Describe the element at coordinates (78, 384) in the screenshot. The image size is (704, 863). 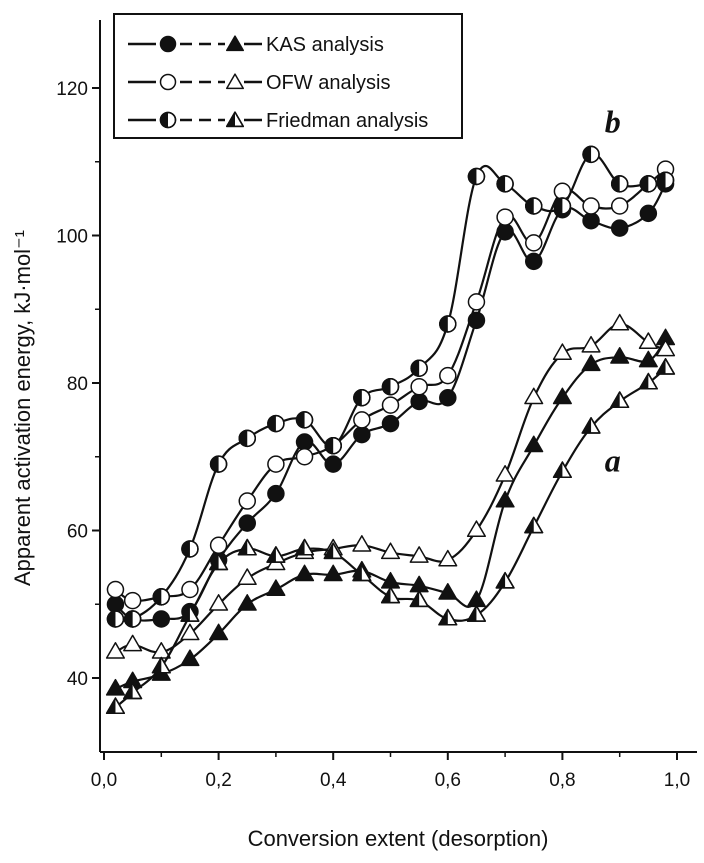
I see `y-ticks: 40 60 80 100 120` at that location.